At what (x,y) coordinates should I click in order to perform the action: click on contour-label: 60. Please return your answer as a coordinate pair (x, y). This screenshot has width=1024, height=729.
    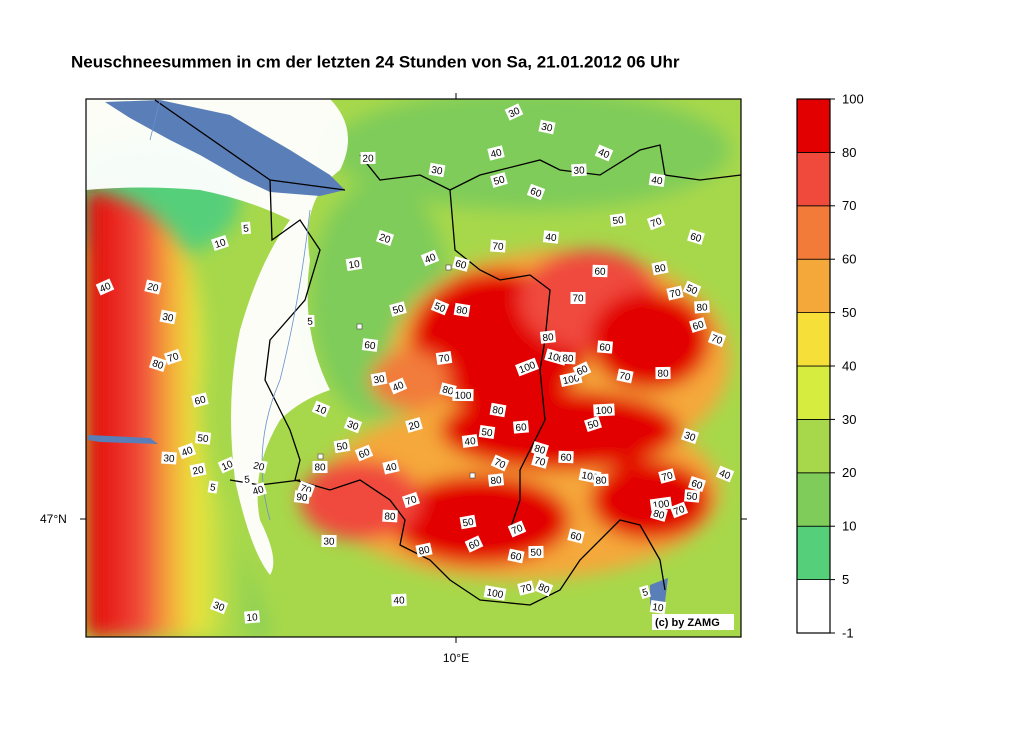
    Looking at the image, I should click on (605, 347).